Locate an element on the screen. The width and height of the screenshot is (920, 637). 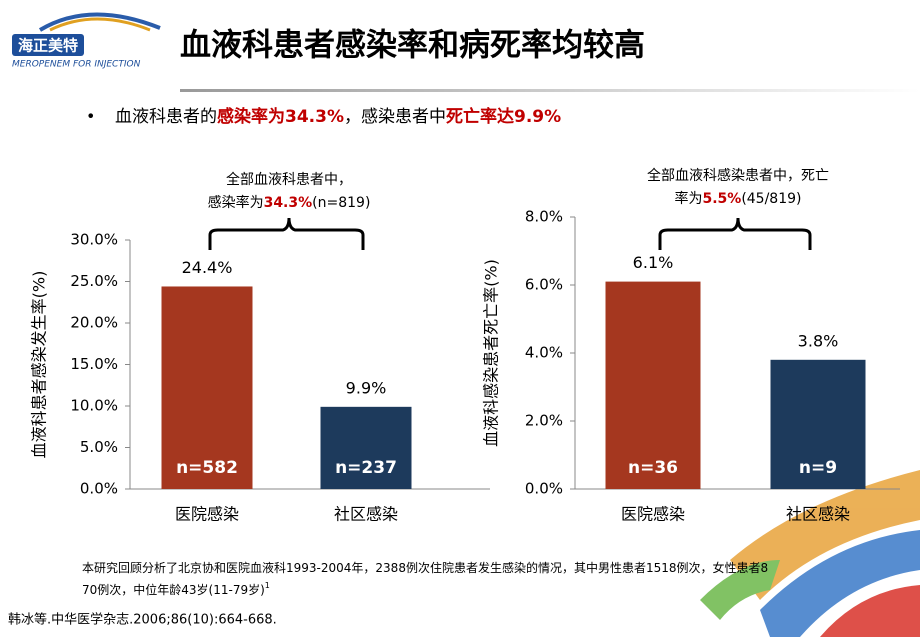
y-tick-label: 5.0% is located at coordinates (99, 447).